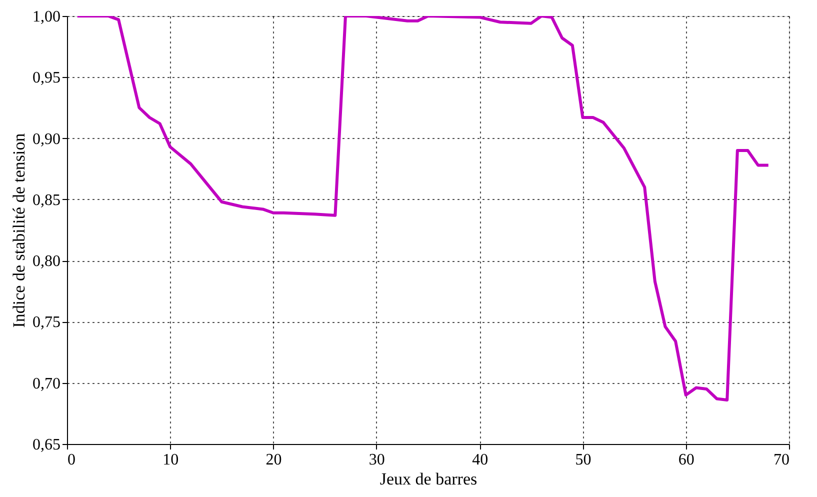 The height and width of the screenshot is (497, 817). I want to click on y-tick-label: 0,95, so click(46, 78).